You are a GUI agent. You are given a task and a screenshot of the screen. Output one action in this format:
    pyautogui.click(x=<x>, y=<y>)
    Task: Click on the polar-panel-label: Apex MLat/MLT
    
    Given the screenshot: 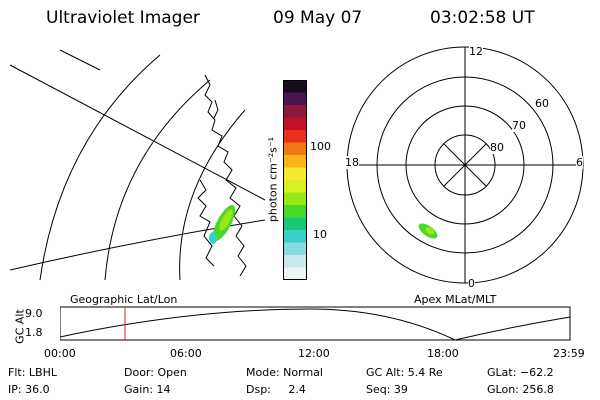 What is the action you would take?
    pyautogui.click(x=455, y=299)
    